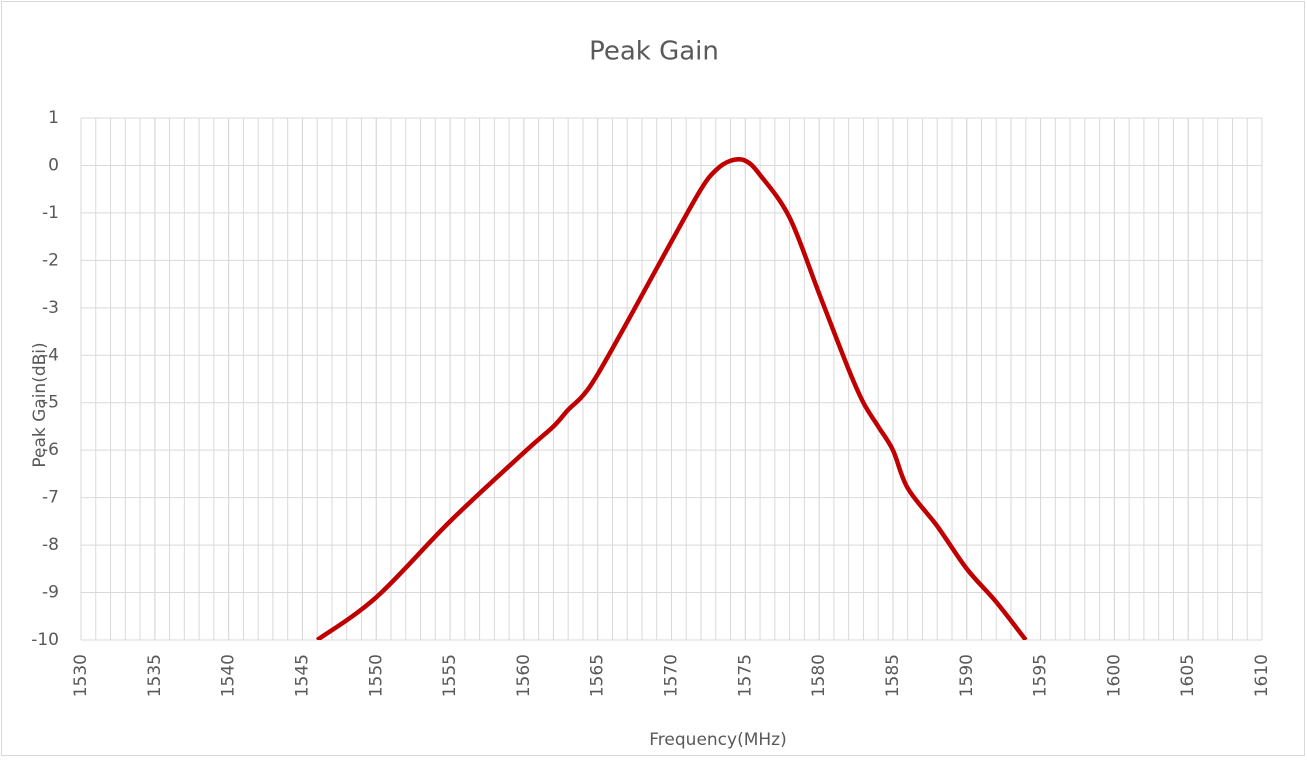 The image size is (1307, 762). Describe the element at coordinates (1041, 675) in the screenshot. I see `x-tick-label: 1595` at that location.